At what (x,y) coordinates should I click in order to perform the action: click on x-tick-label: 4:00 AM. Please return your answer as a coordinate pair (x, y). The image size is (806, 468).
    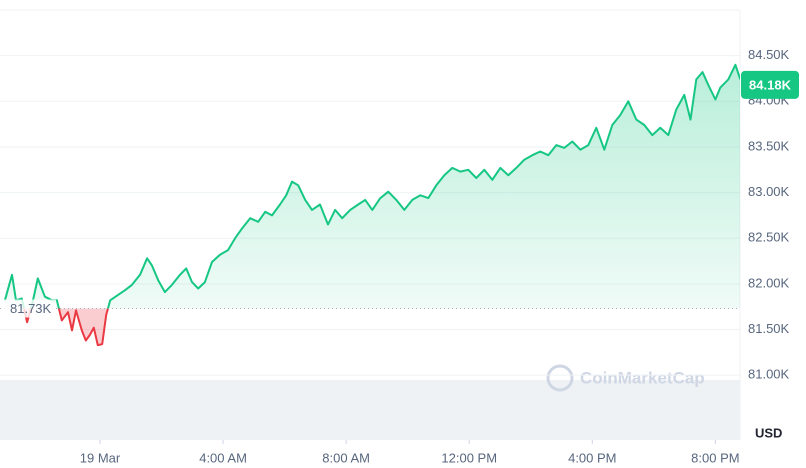
    Looking at the image, I should click on (223, 457).